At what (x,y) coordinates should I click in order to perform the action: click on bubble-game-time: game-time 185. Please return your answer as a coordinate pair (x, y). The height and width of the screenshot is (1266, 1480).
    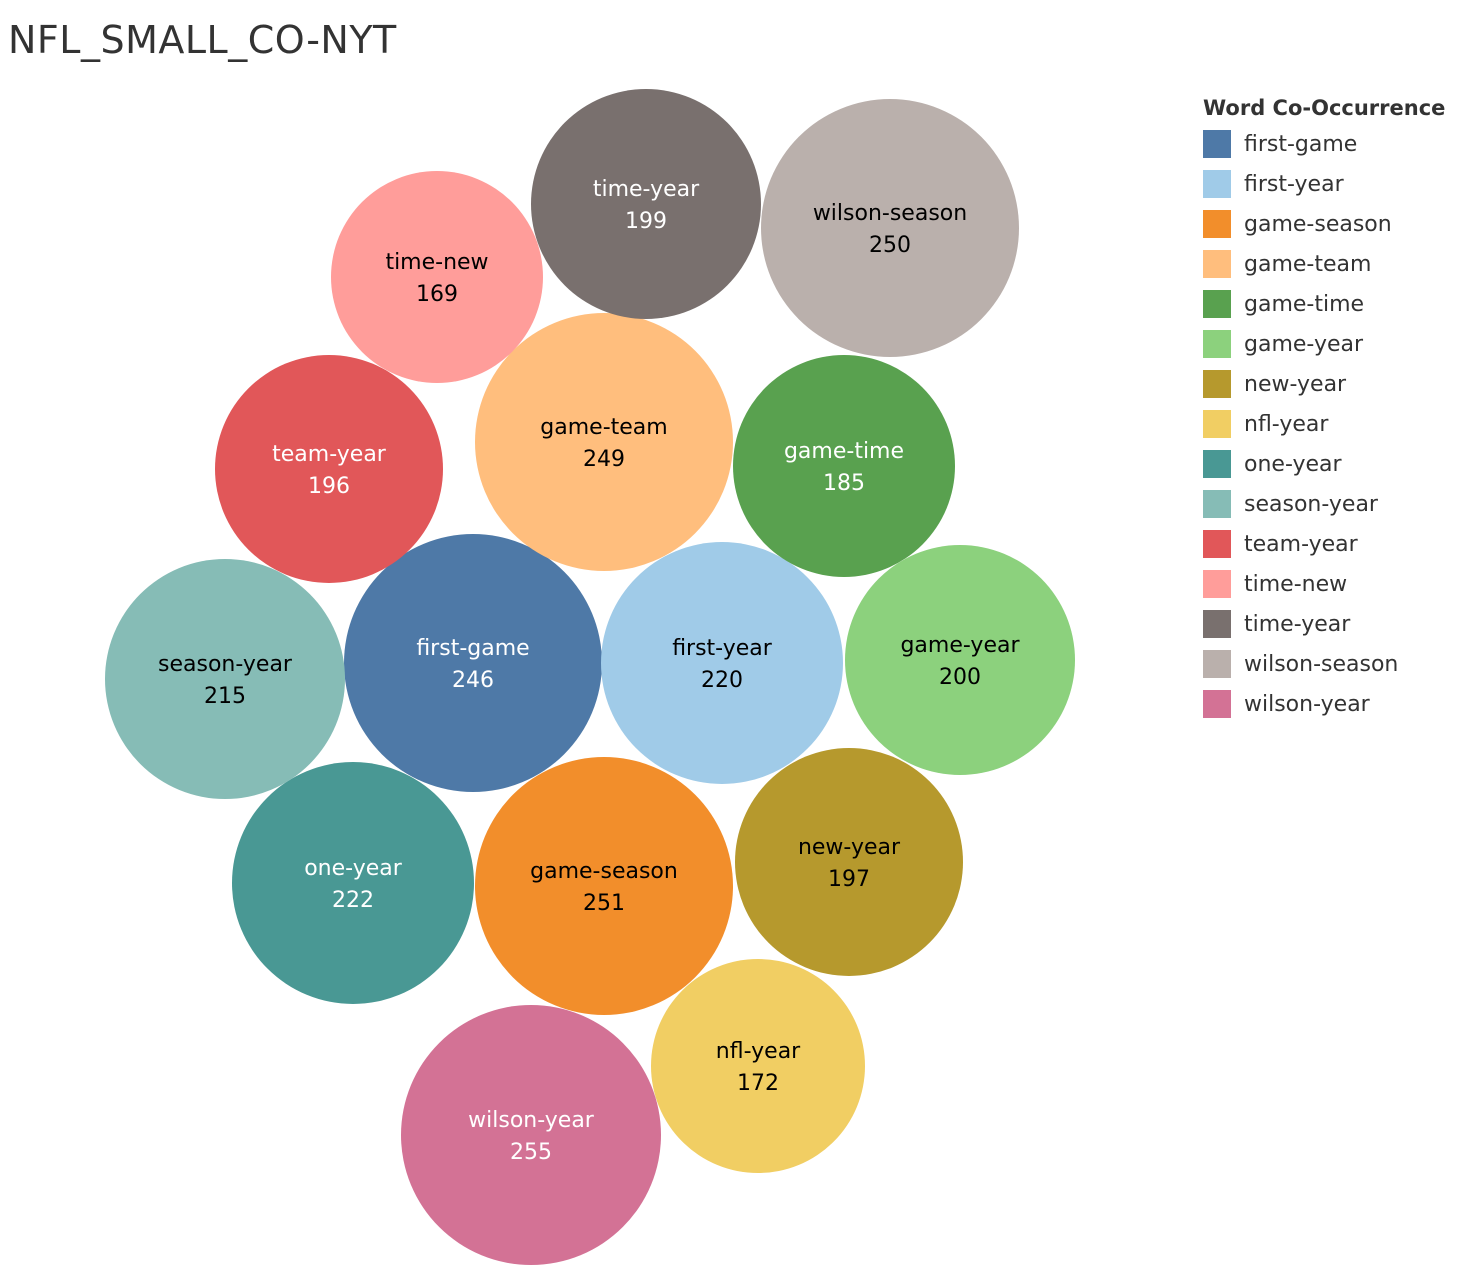
    Looking at the image, I should click on (844, 466).